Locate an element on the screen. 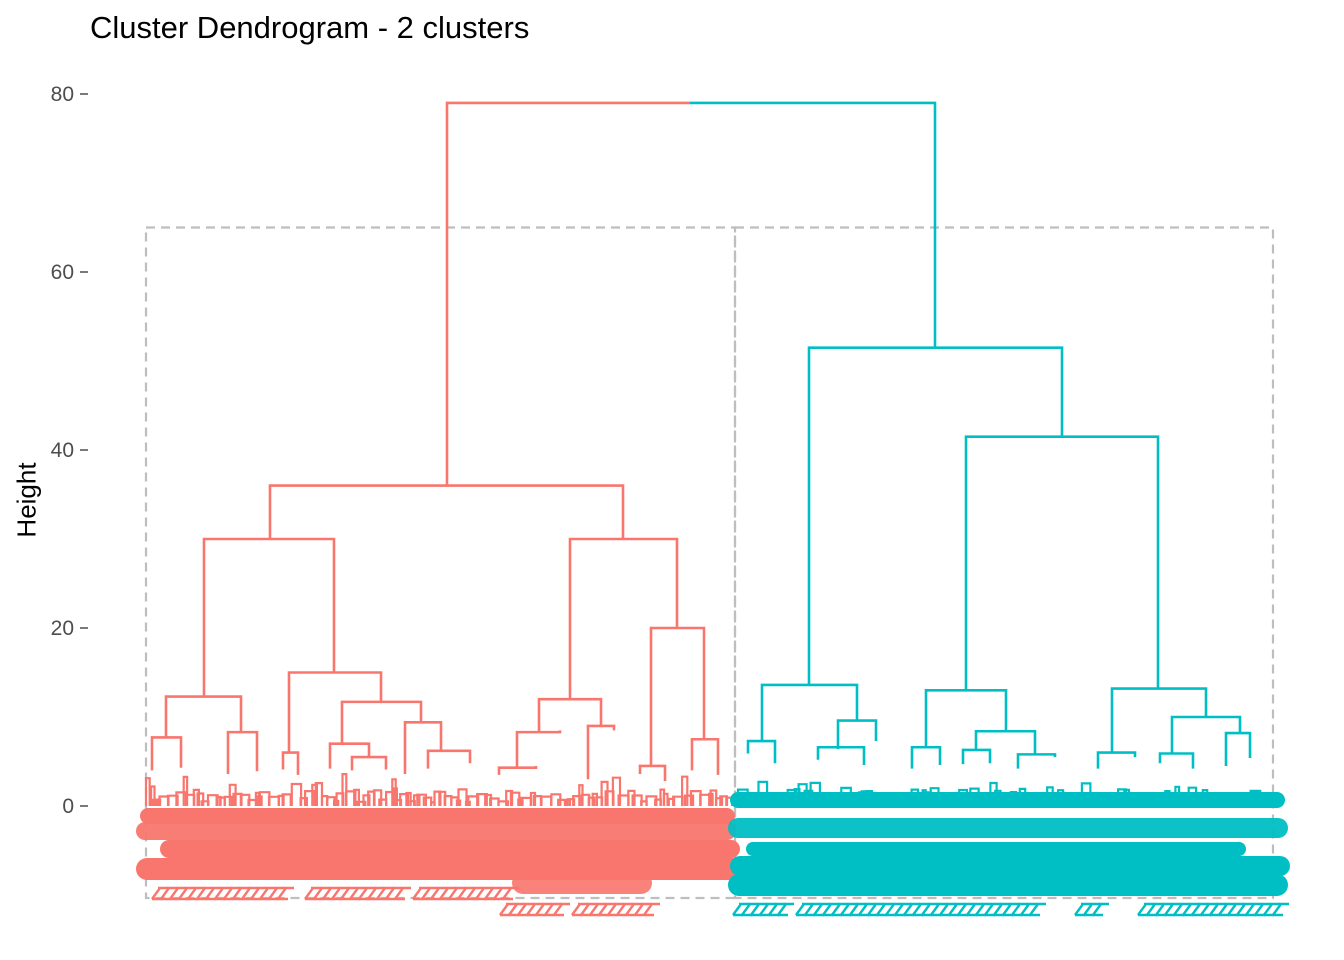  y-tick-label: 20 is located at coordinates (62, 628).